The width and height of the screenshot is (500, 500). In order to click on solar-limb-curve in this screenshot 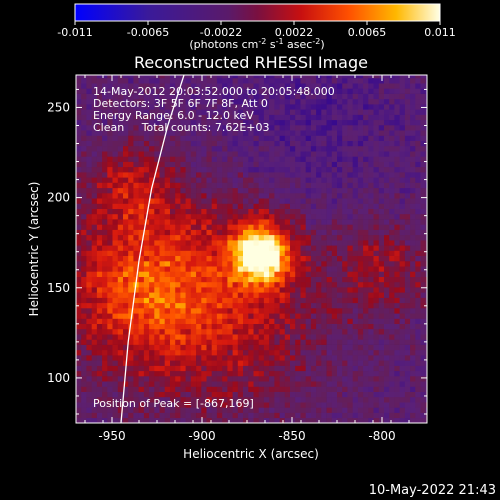, I will do `click(152, 249)`.